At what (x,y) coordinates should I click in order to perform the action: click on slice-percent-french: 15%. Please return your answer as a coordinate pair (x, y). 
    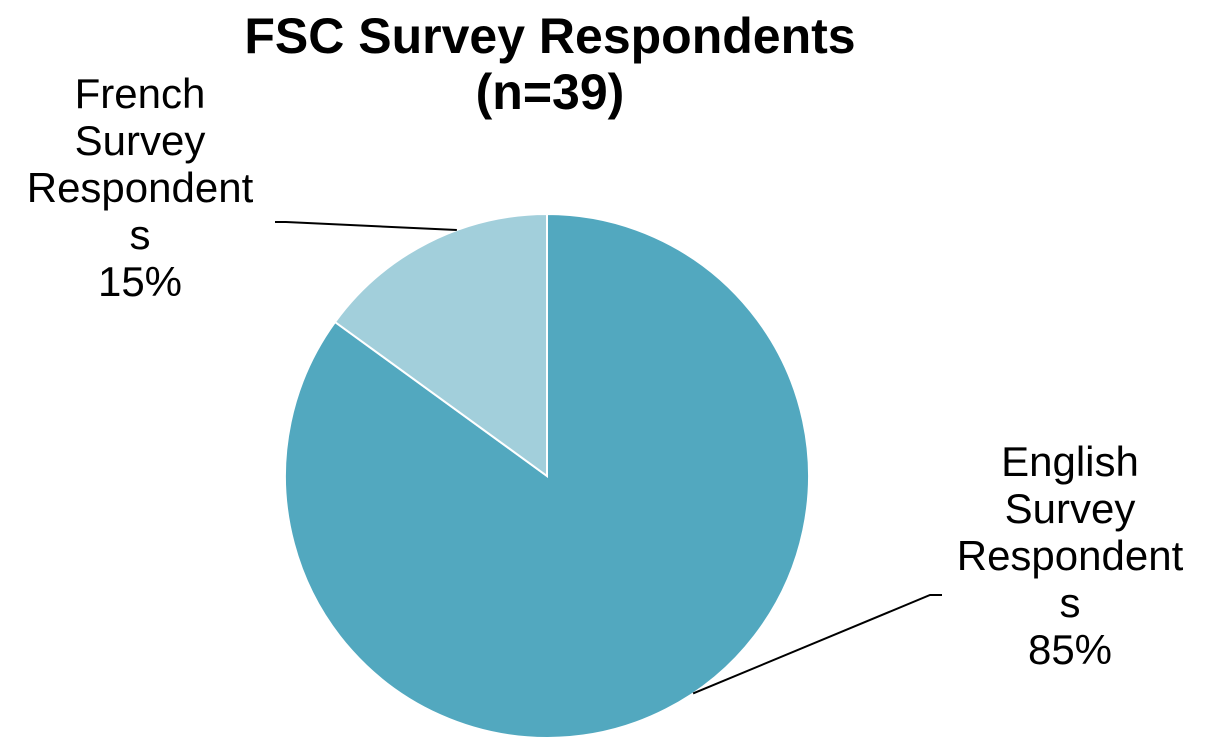
    Looking at the image, I should click on (140, 281).